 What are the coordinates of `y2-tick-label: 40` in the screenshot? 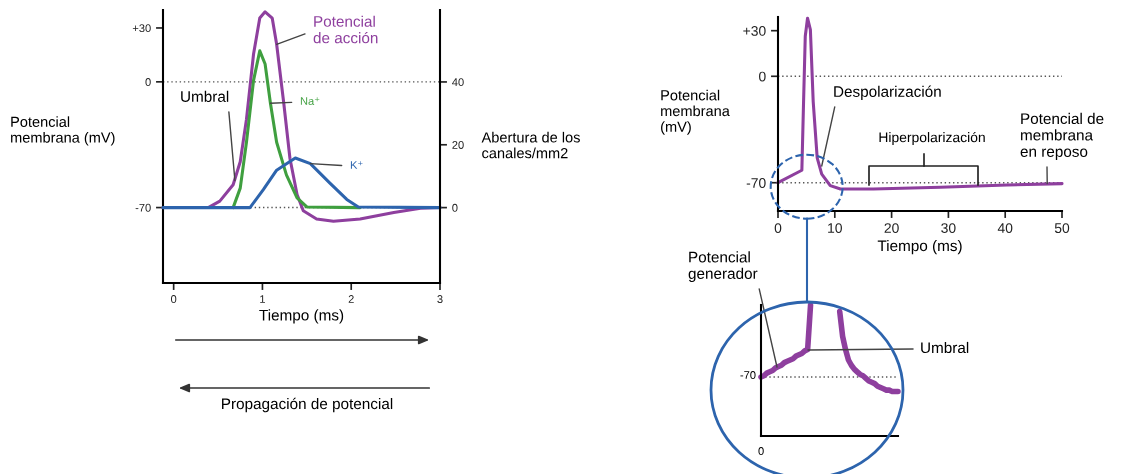 It's located at (458, 82).